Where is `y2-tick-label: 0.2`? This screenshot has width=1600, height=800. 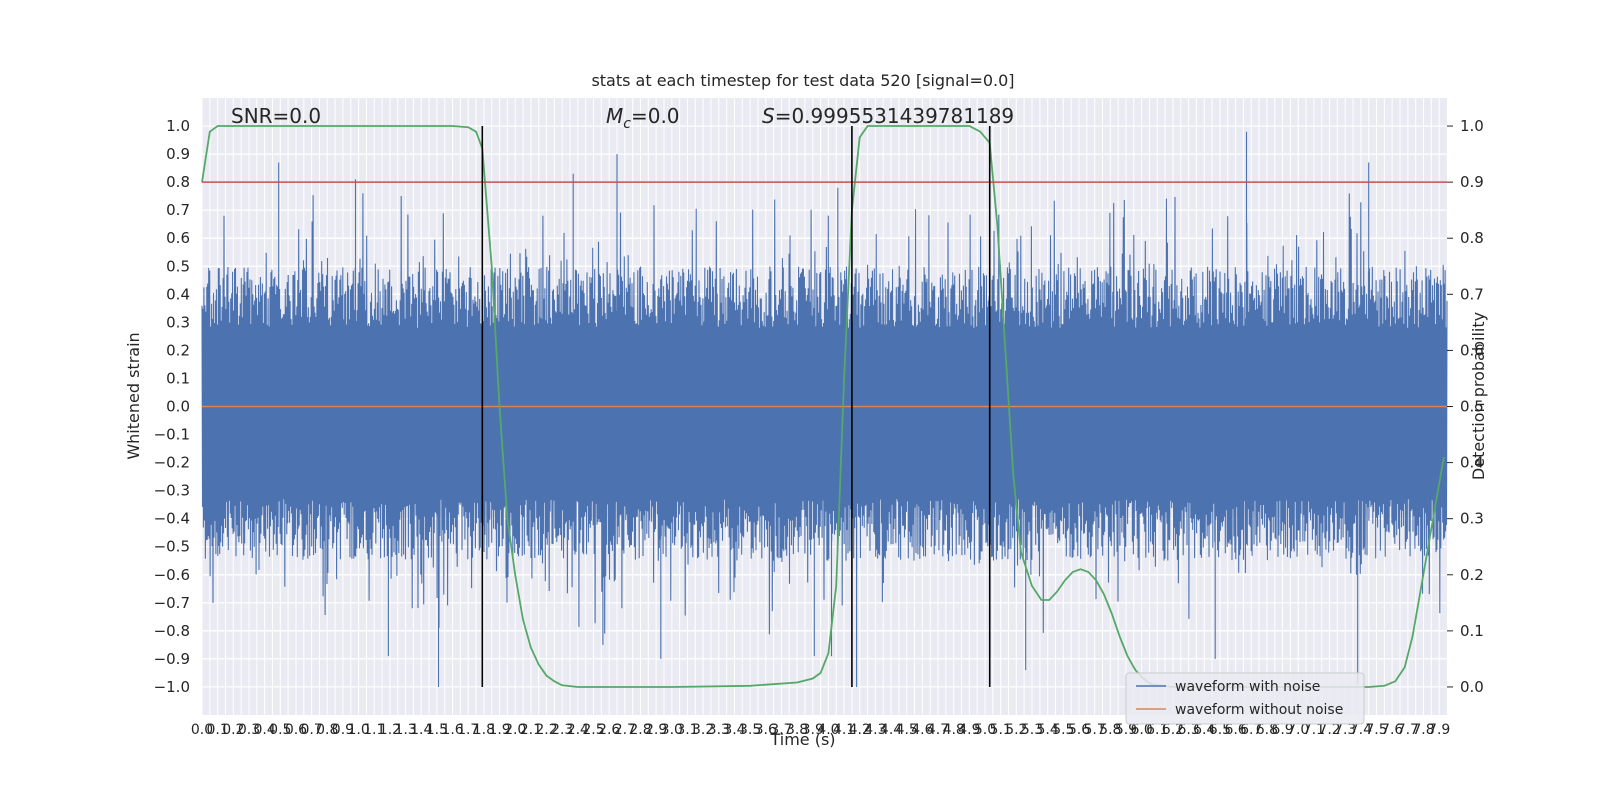
y2-tick-label: 0.2 is located at coordinates (1472, 575).